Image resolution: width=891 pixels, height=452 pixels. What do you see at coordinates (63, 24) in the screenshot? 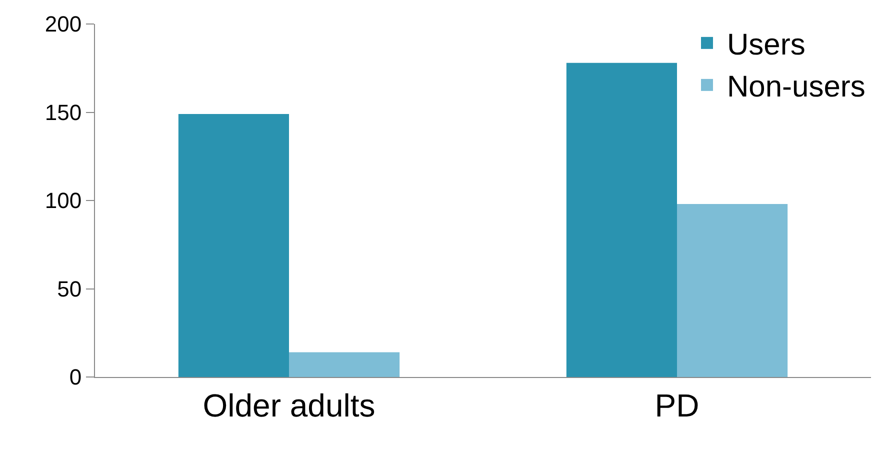
I see `y-tick-label: 200` at bounding box center [63, 24].